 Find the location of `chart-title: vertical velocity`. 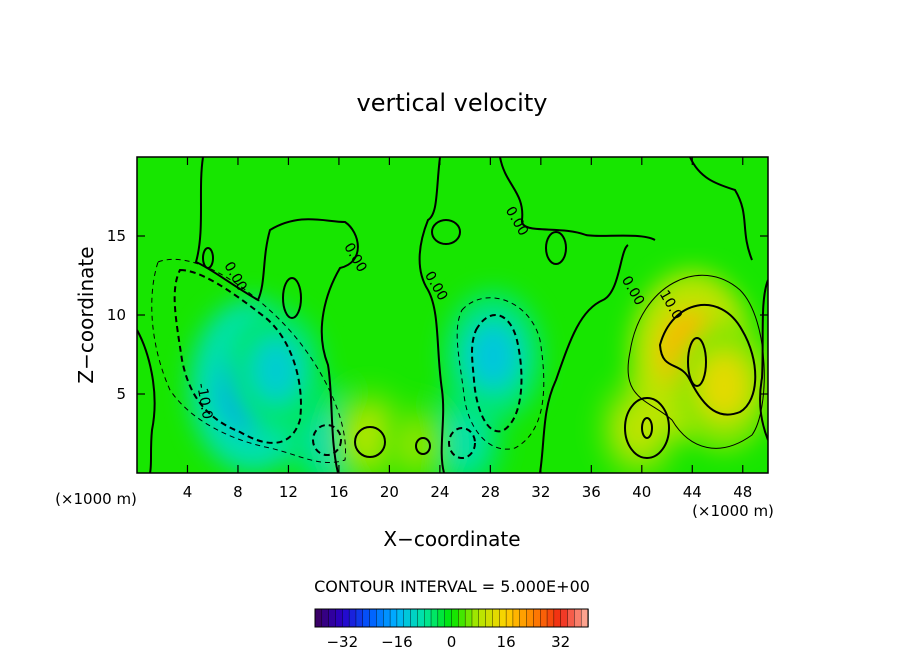

chart-title: vertical velocity is located at coordinates (452, 103).